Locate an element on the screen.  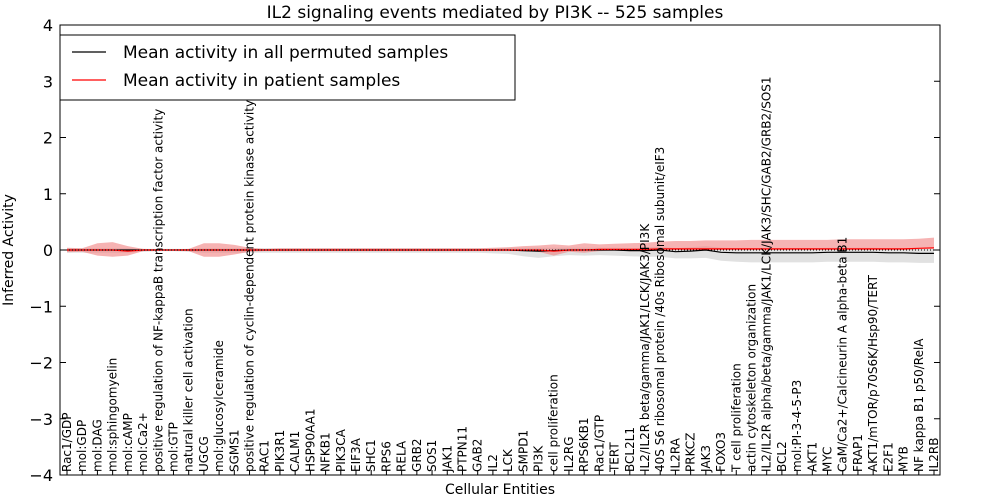
y-tick-label: 0 is located at coordinates (48, 250).